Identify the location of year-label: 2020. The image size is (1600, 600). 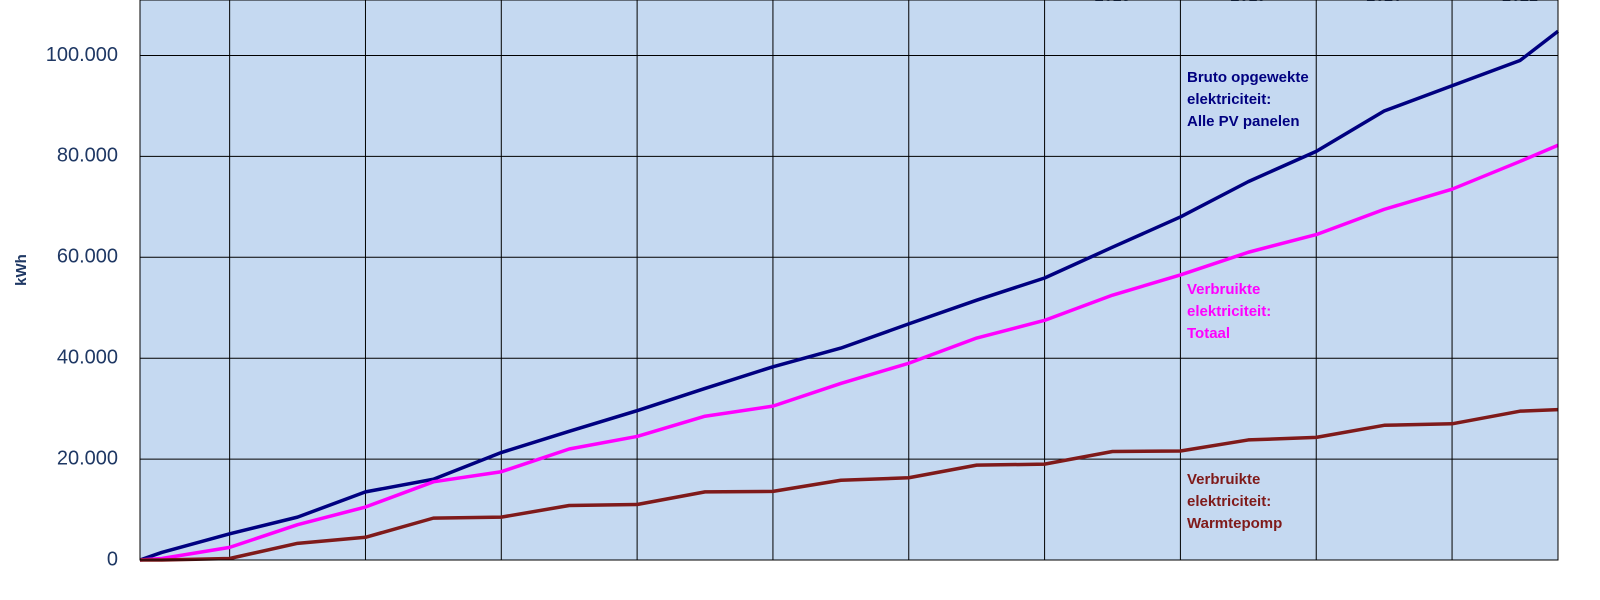
(1384, 2).